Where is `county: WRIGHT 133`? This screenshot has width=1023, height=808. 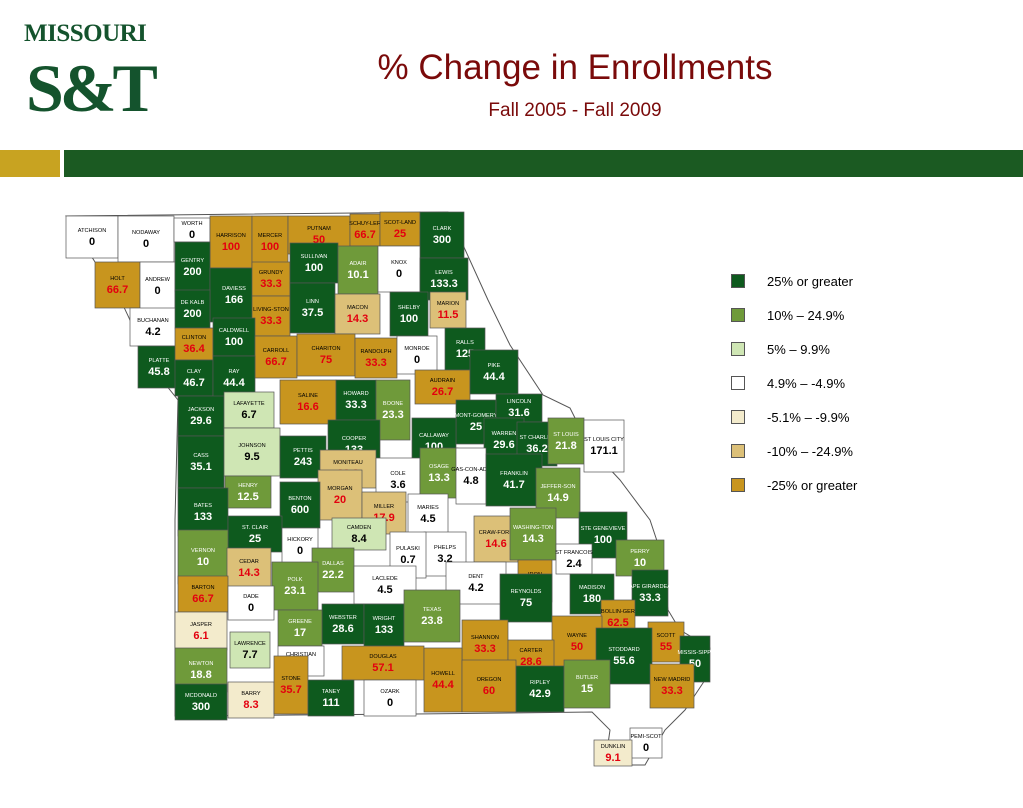 county: WRIGHT 133 is located at coordinates (384, 625).